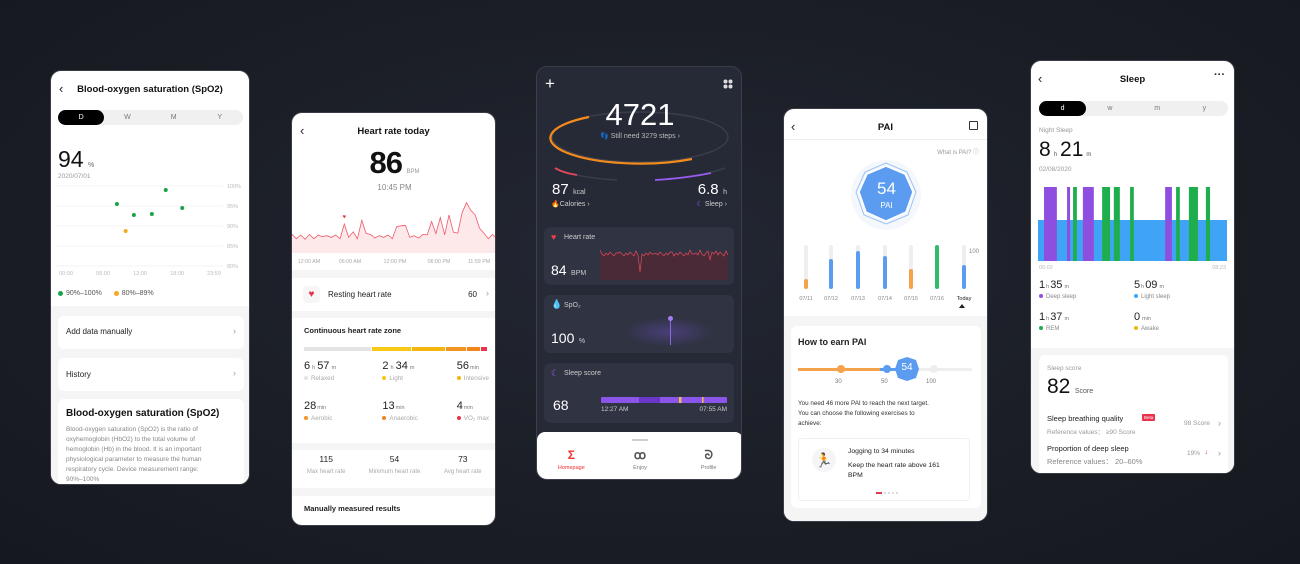 The image size is (1300, 564). I want to click on bar-day-label: 07/16, so click(937, 299).